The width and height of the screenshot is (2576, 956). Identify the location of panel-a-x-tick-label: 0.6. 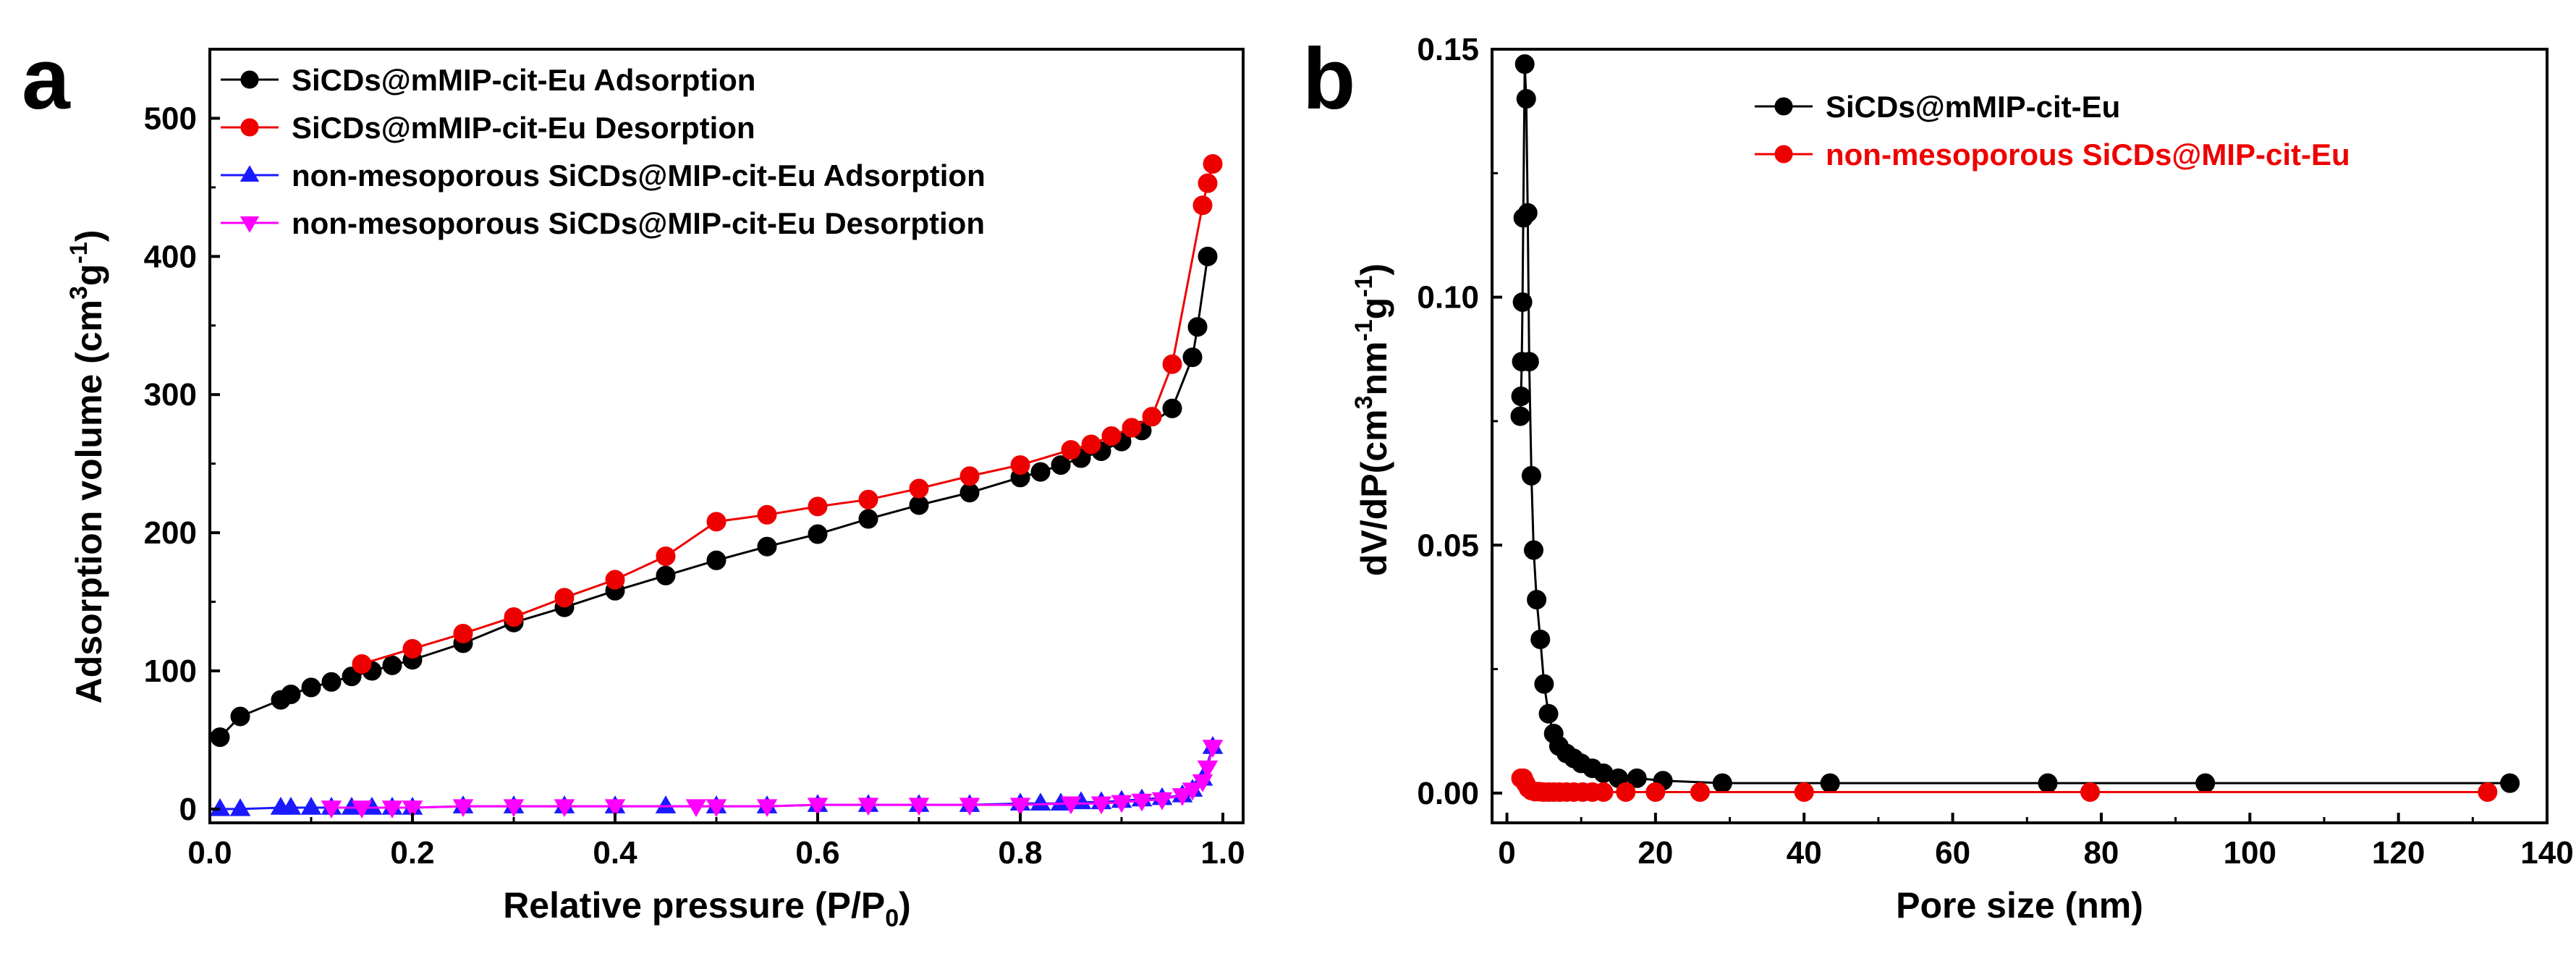
(817, 853).